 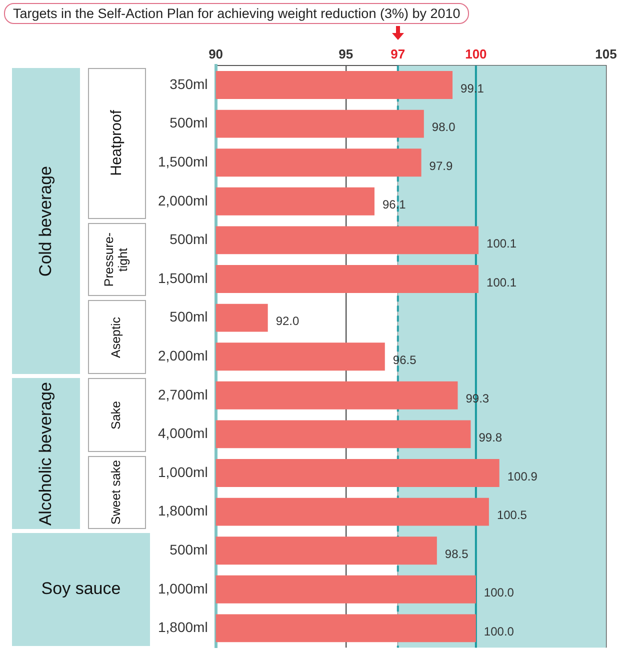 I want to click on text: Cold beverage, so click(x=46, y=221).